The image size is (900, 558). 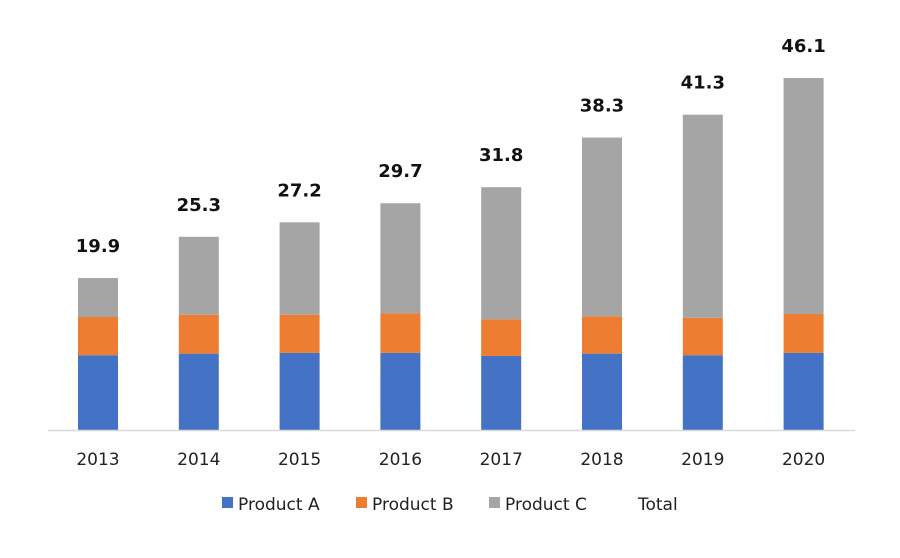 What do you see at coordinates (602, 391) in the screenshot?
I see `bar-product-a-2018` at bounding box center [602, 391].